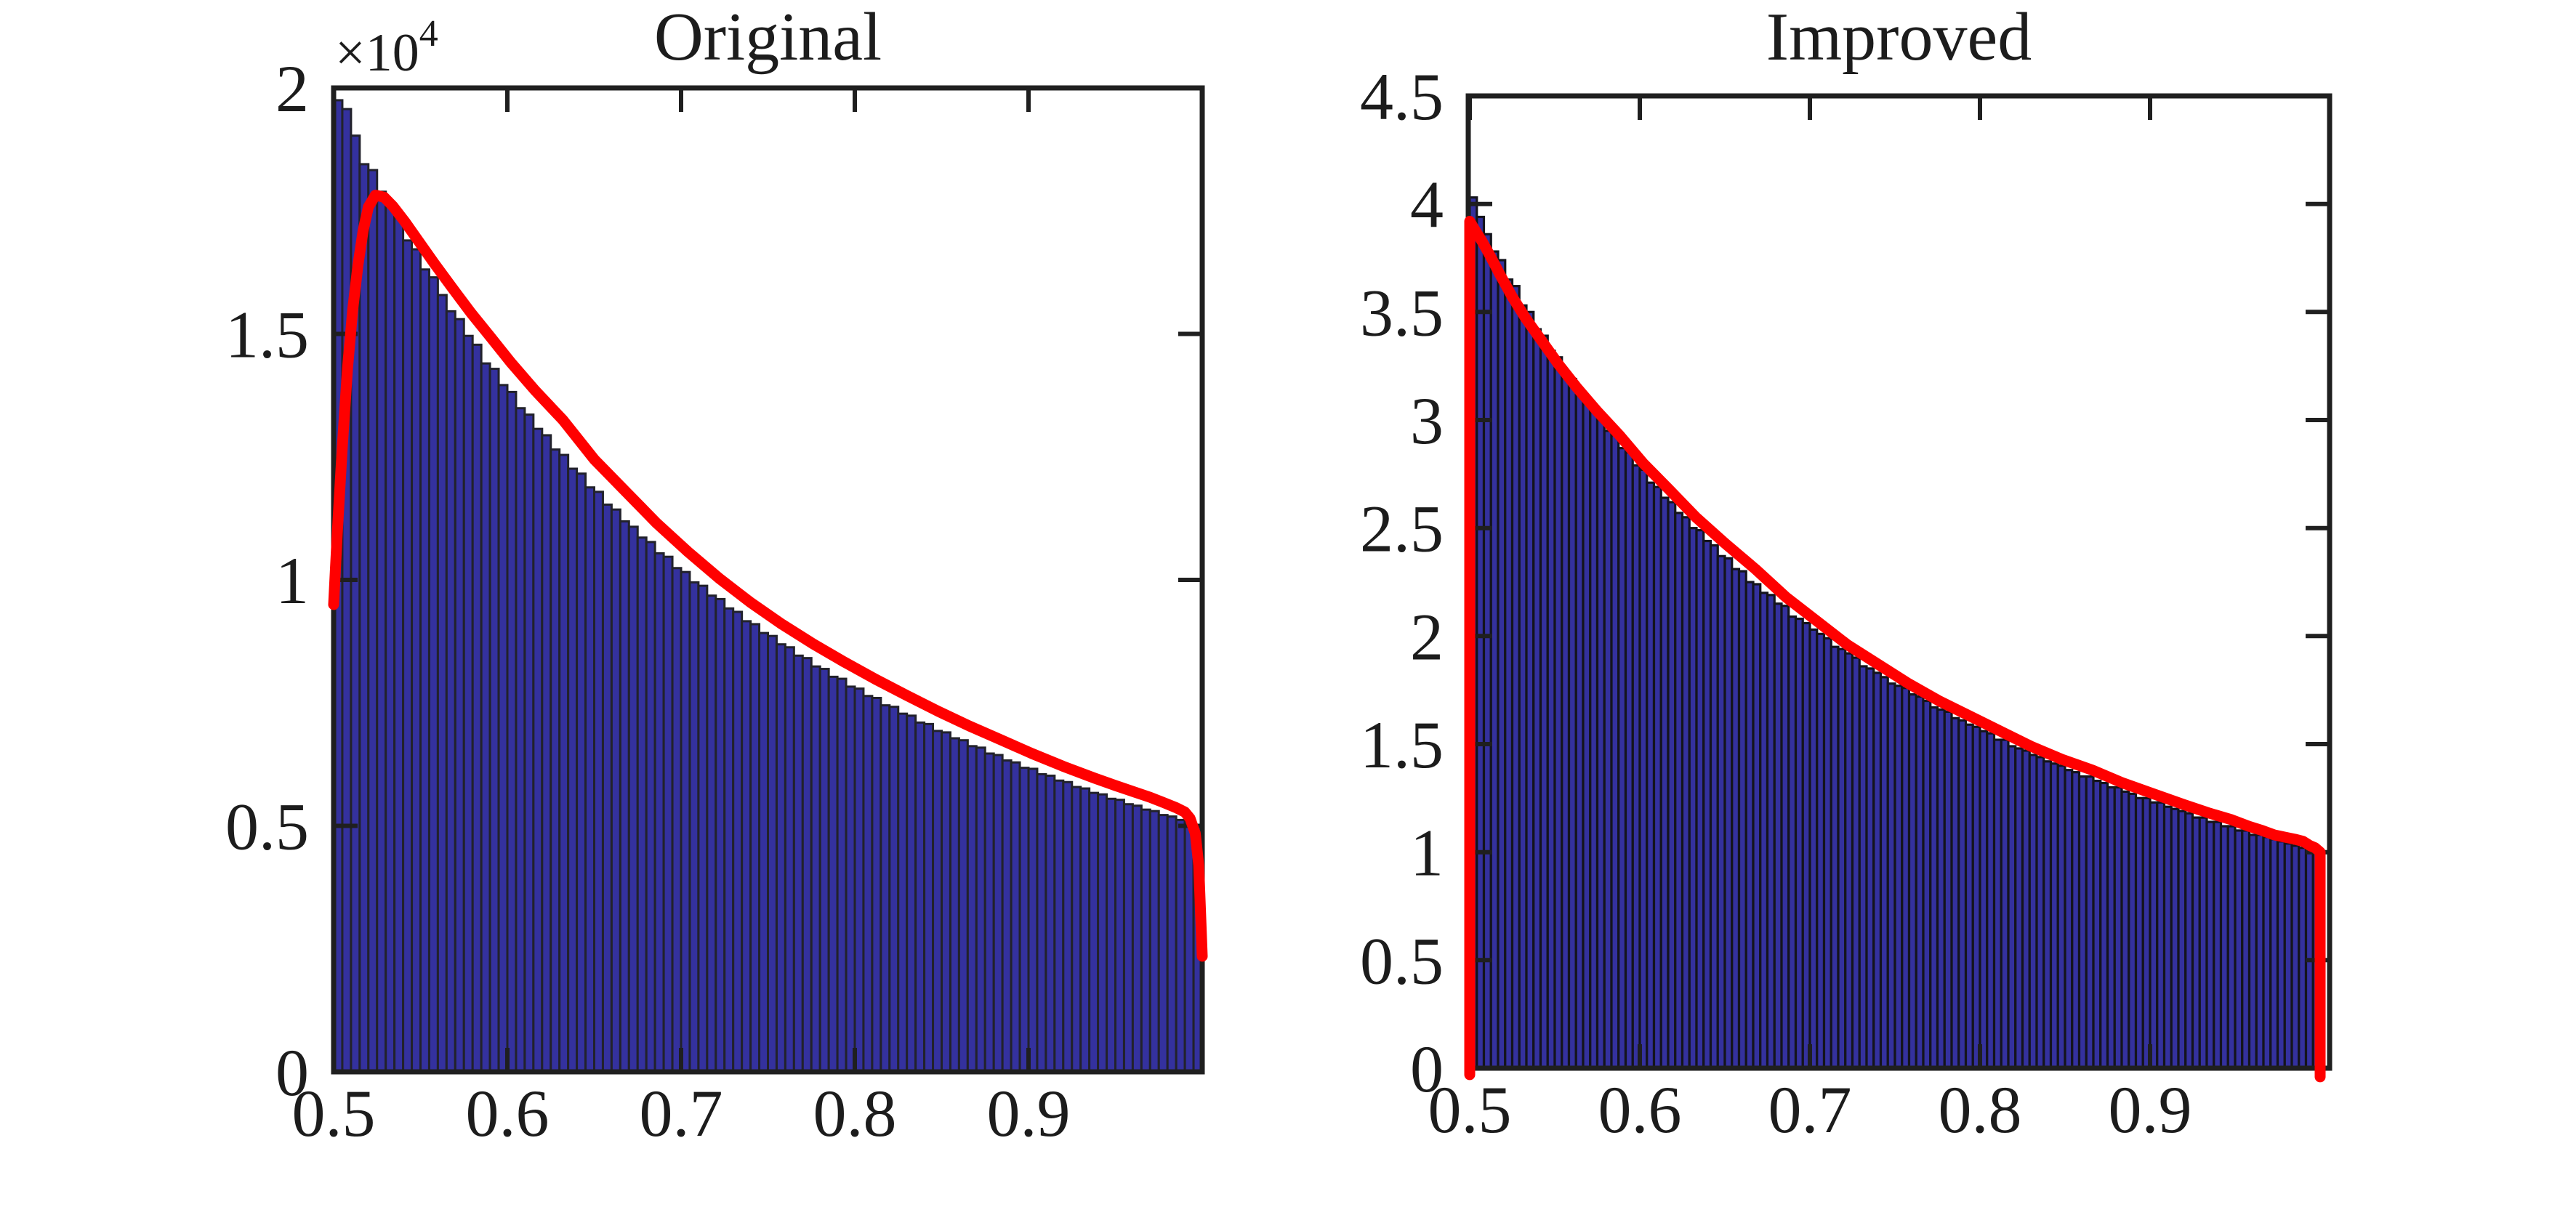  What do you see at coordinates (1427, 421) in the screenshot?
I see `y-tick-label: 3` at bounding box center [1427, 421].